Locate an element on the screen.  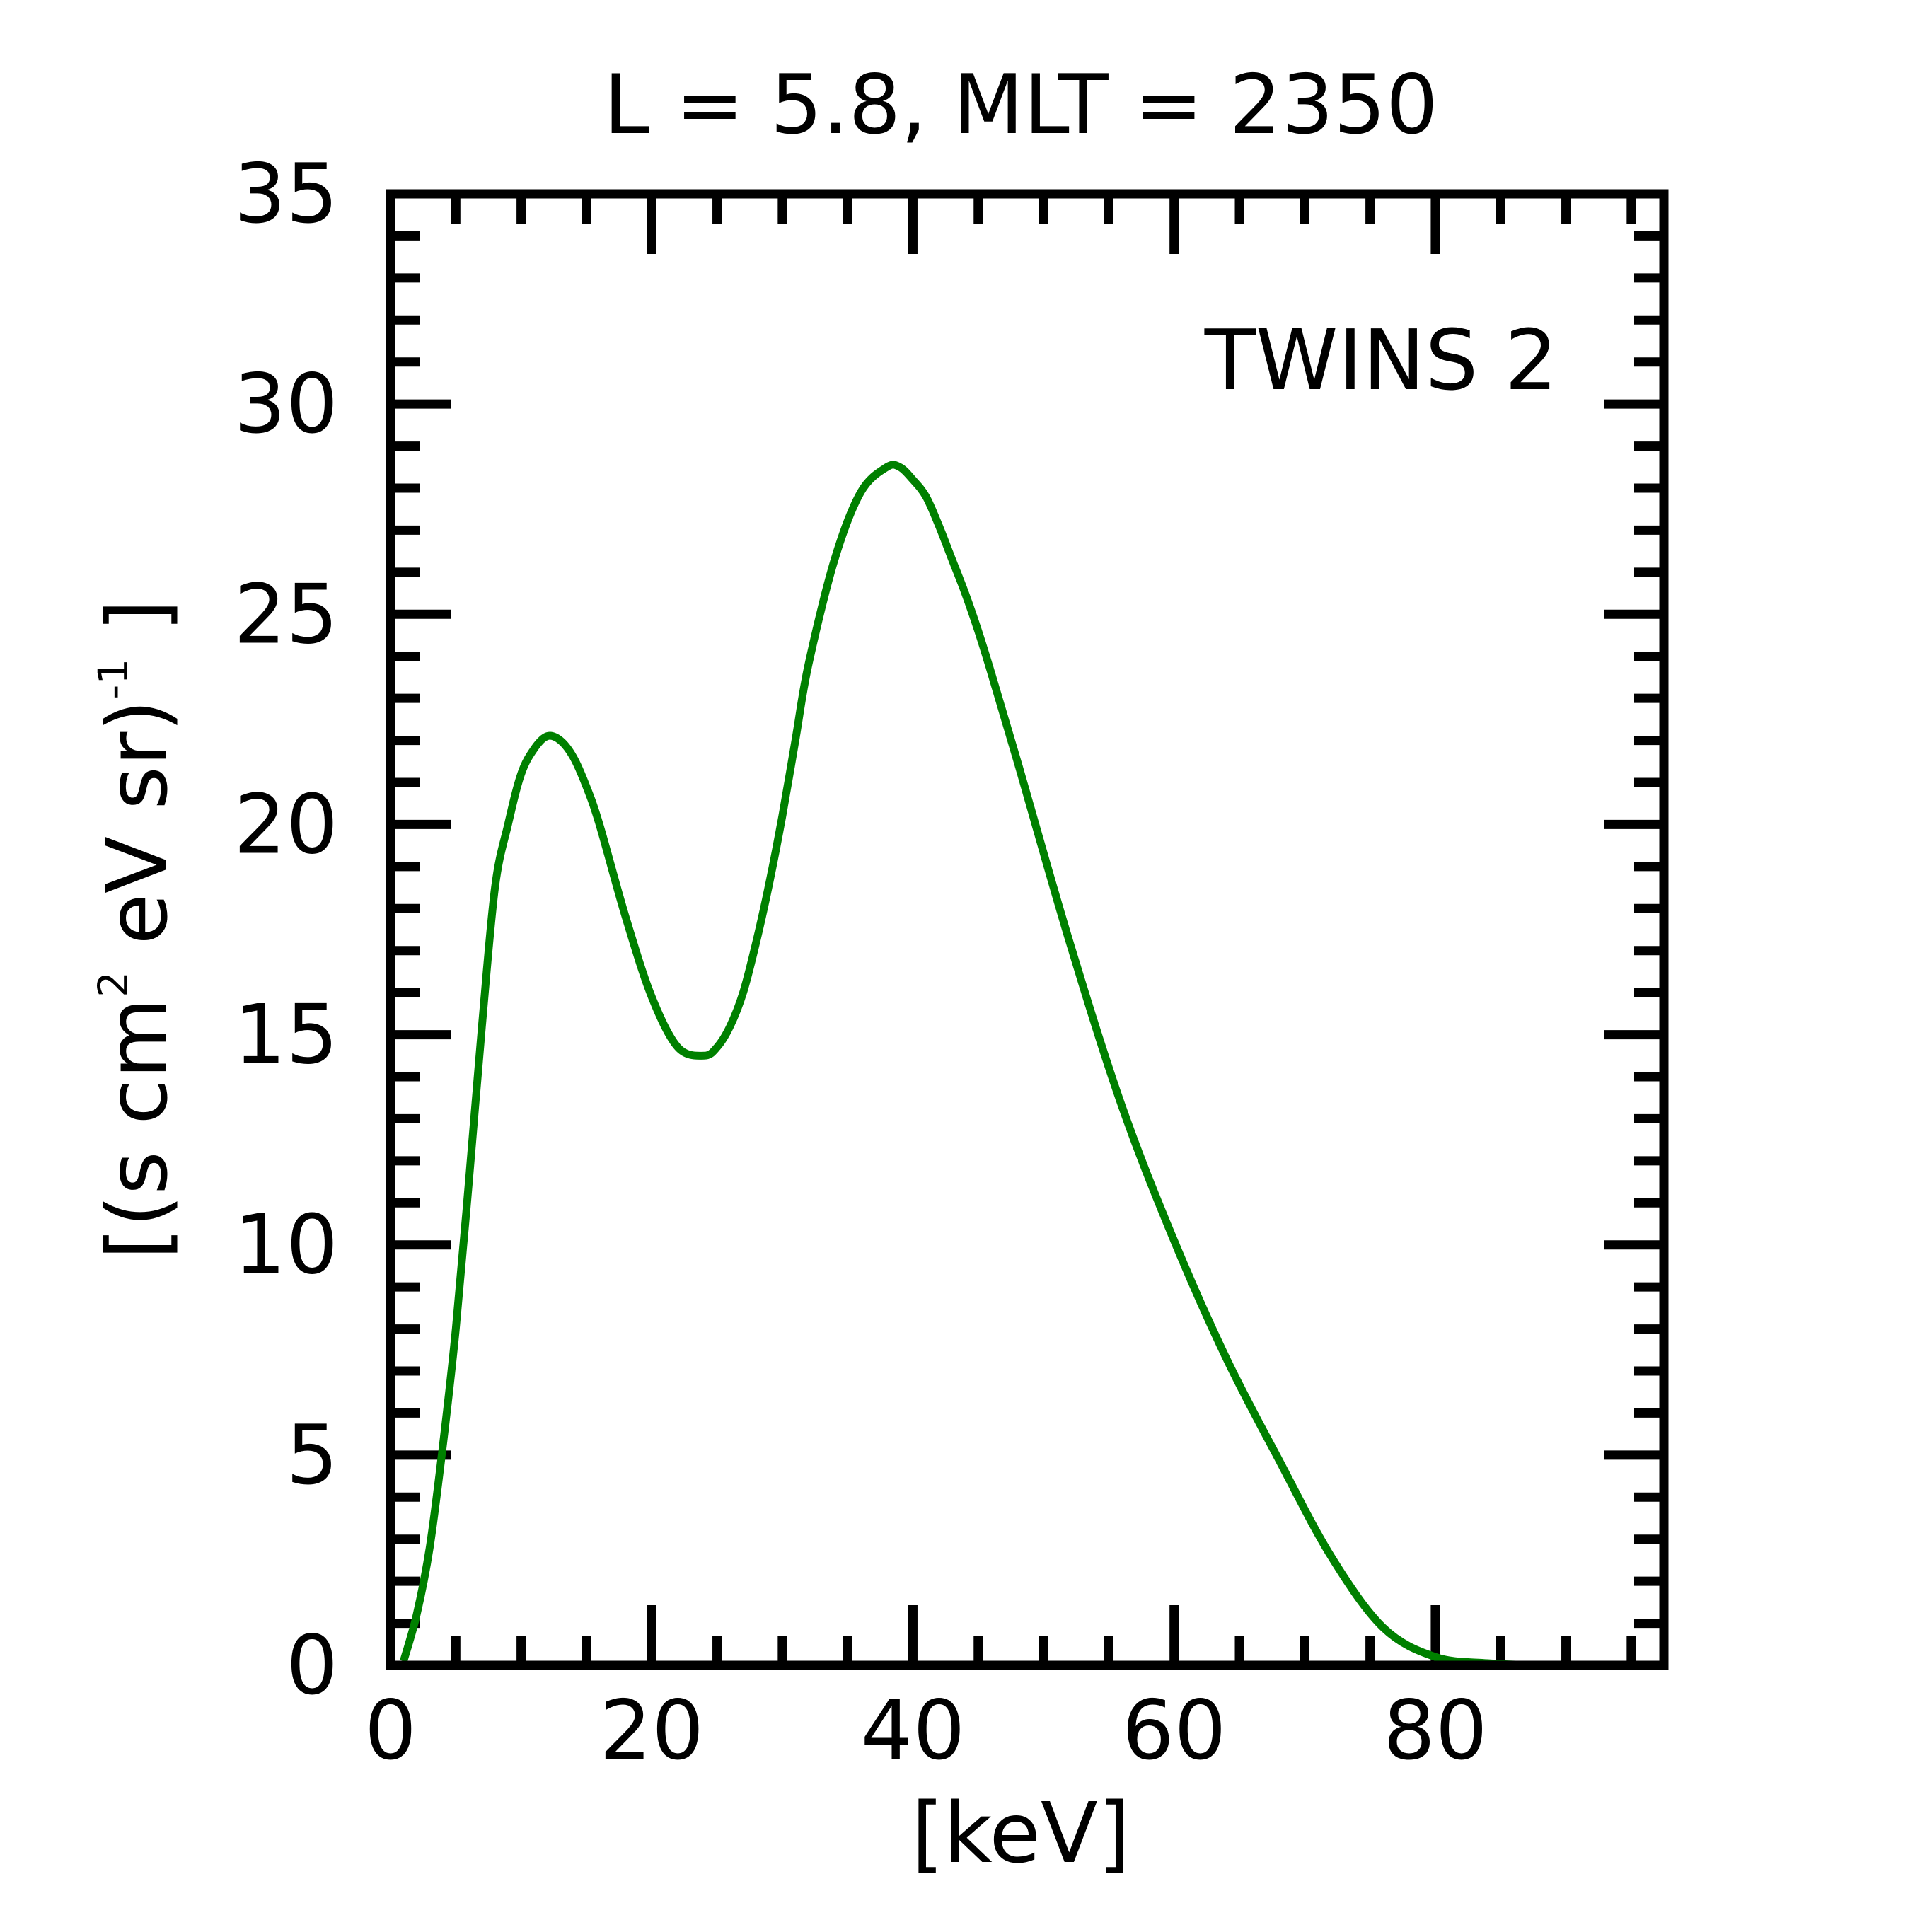
y-axis-label-open: [(s cm is located at coordinates (137, 1128).